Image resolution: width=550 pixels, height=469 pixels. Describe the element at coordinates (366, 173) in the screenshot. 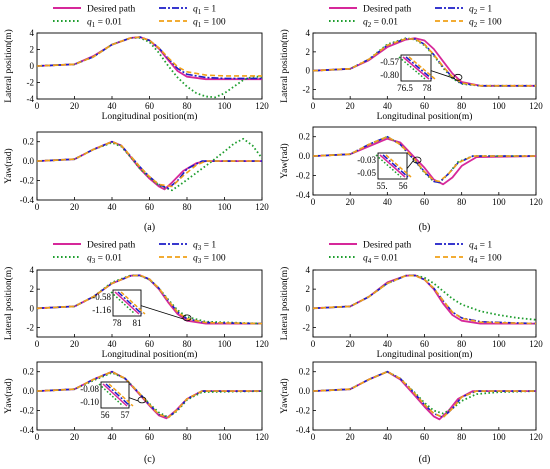

I see `inset-y-label: -0.05` at that location.